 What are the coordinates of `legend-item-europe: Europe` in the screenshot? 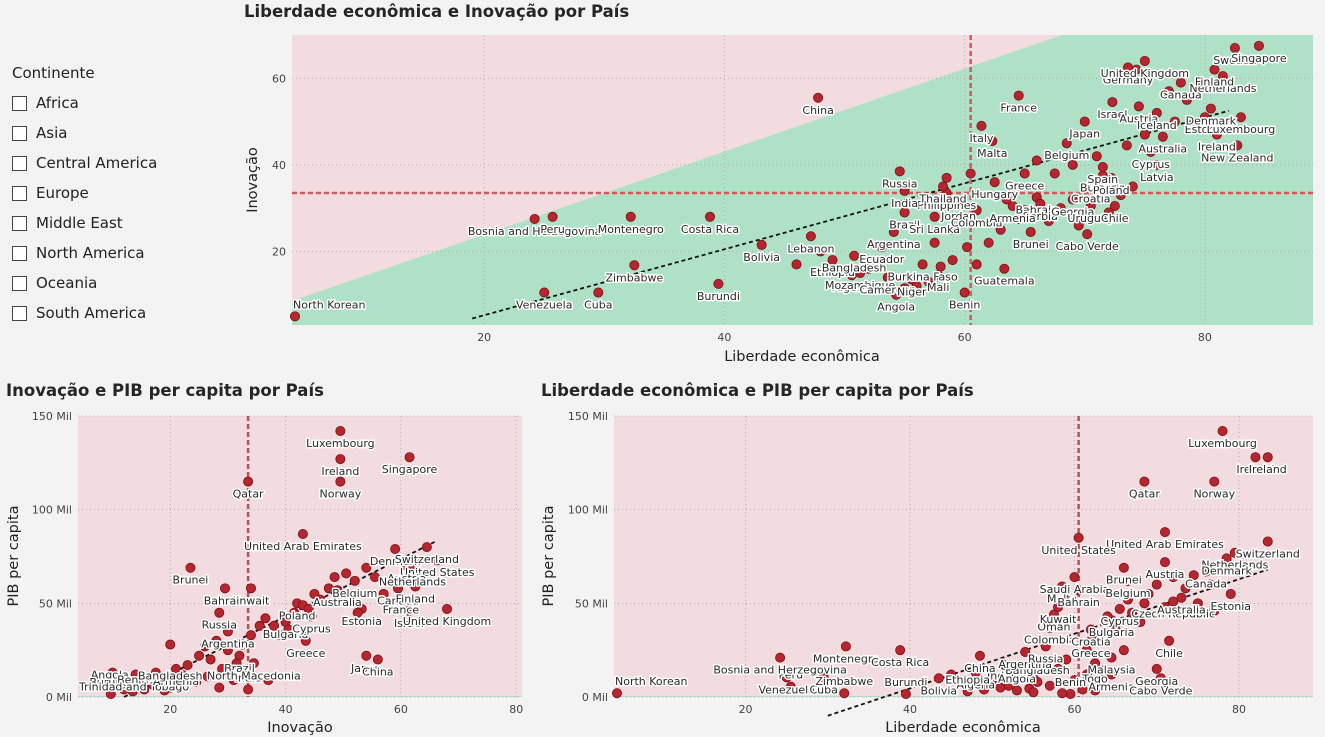 It's located at (84, 193).